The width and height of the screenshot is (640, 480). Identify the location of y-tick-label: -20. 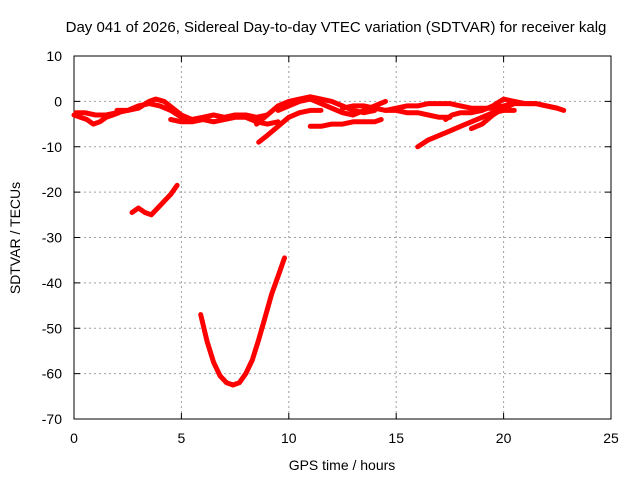
(52, 192).